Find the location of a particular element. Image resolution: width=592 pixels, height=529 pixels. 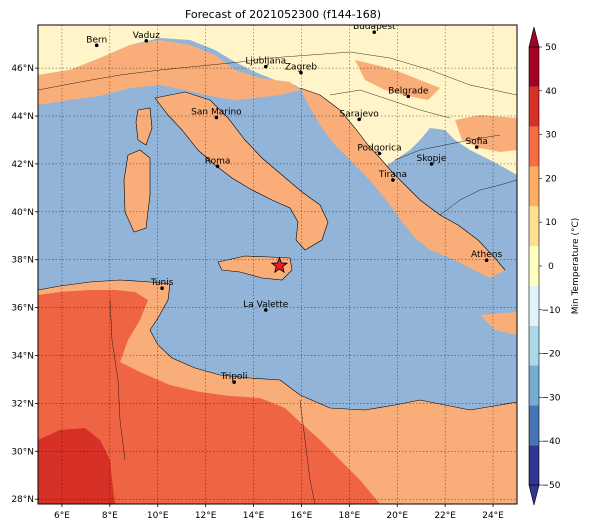

warm-land-sicily is located at coordinates (255, 268).